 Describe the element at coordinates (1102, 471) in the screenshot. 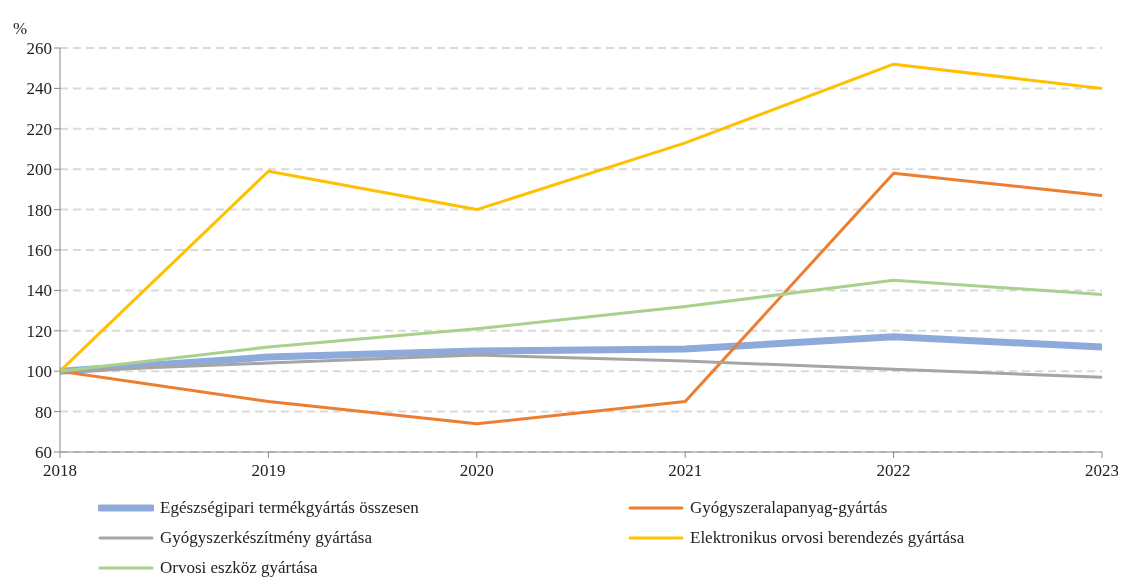

I see `x-tick-label: 2023` at that location.